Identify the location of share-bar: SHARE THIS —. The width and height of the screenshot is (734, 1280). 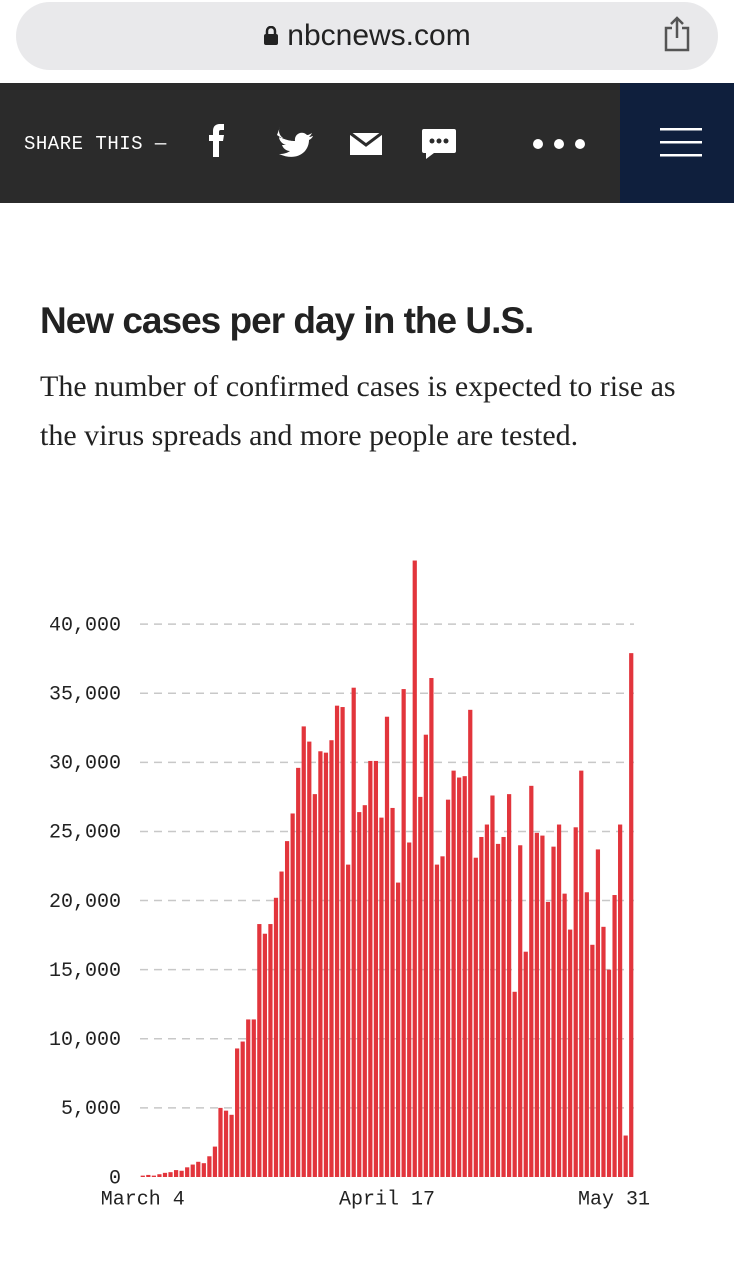
(367, 143).